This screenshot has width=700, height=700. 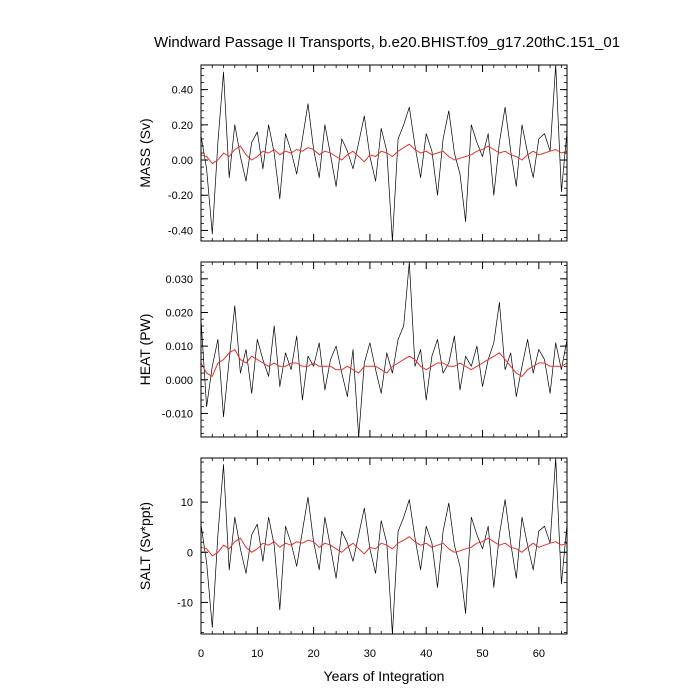 I want to click on heat-ytick-label: 0.030, so click(x=179, y=280).